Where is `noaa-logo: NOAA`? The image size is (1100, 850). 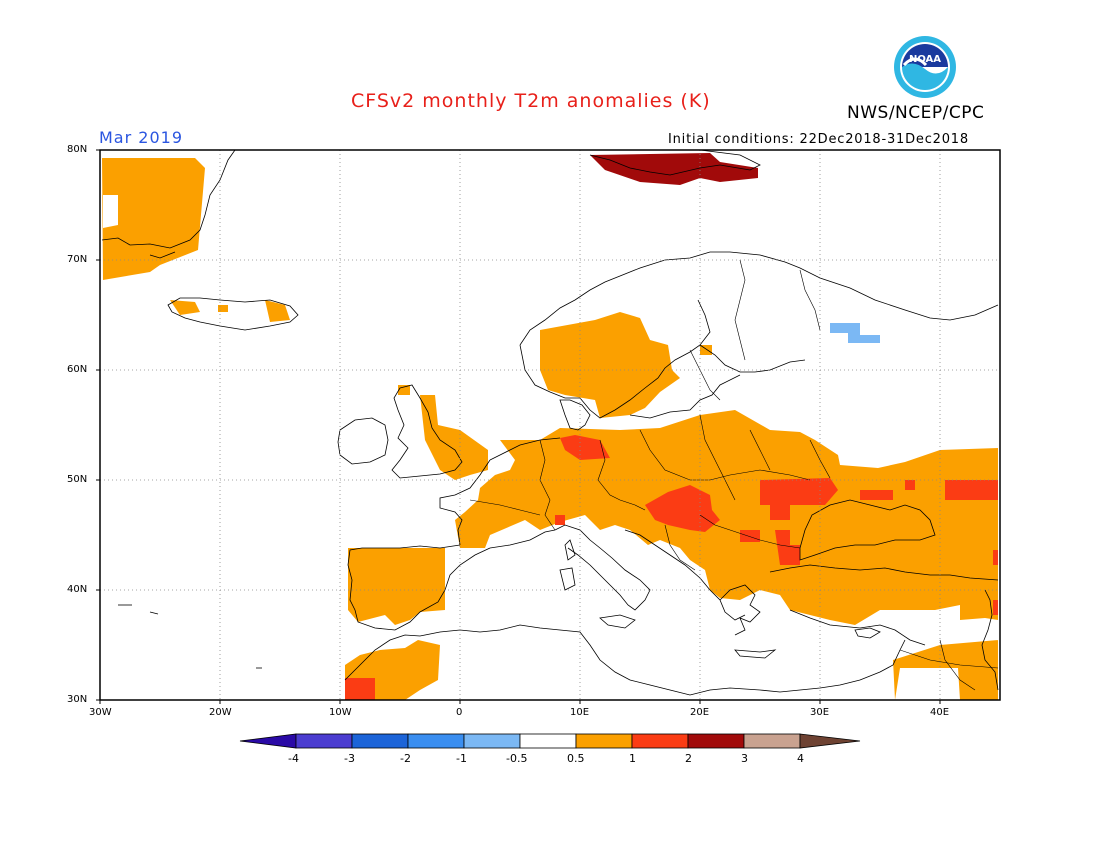 noaa-logo: NOAA is located at coordinates (925, 67).